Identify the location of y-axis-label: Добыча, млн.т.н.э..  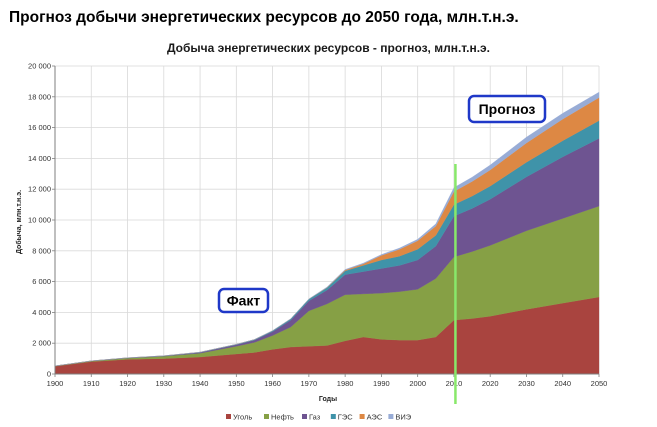
(19, 222).